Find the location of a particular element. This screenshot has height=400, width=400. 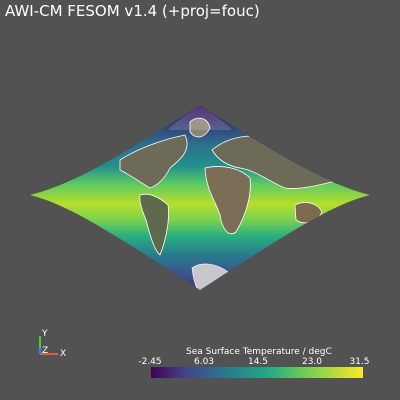

colorbar-tick: 23.0 is located at coordinates (312, 362).